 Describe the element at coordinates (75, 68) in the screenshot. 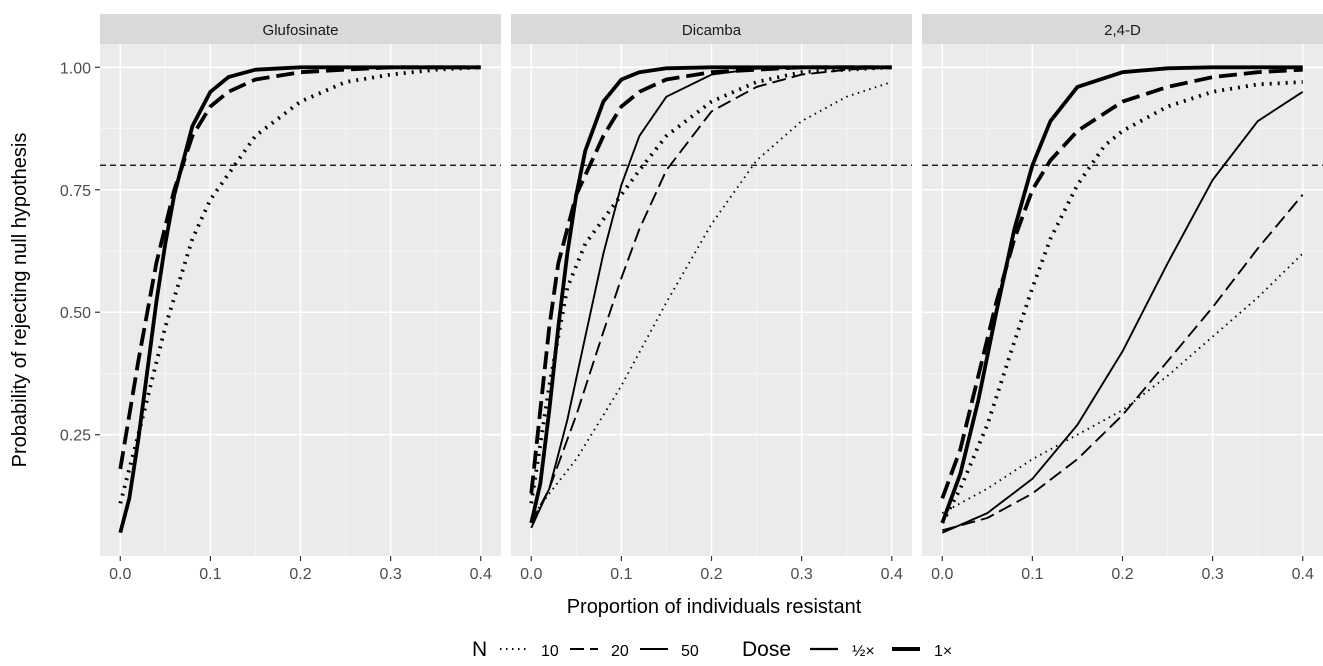

I see `y-tick-label: 1.00` at that location.